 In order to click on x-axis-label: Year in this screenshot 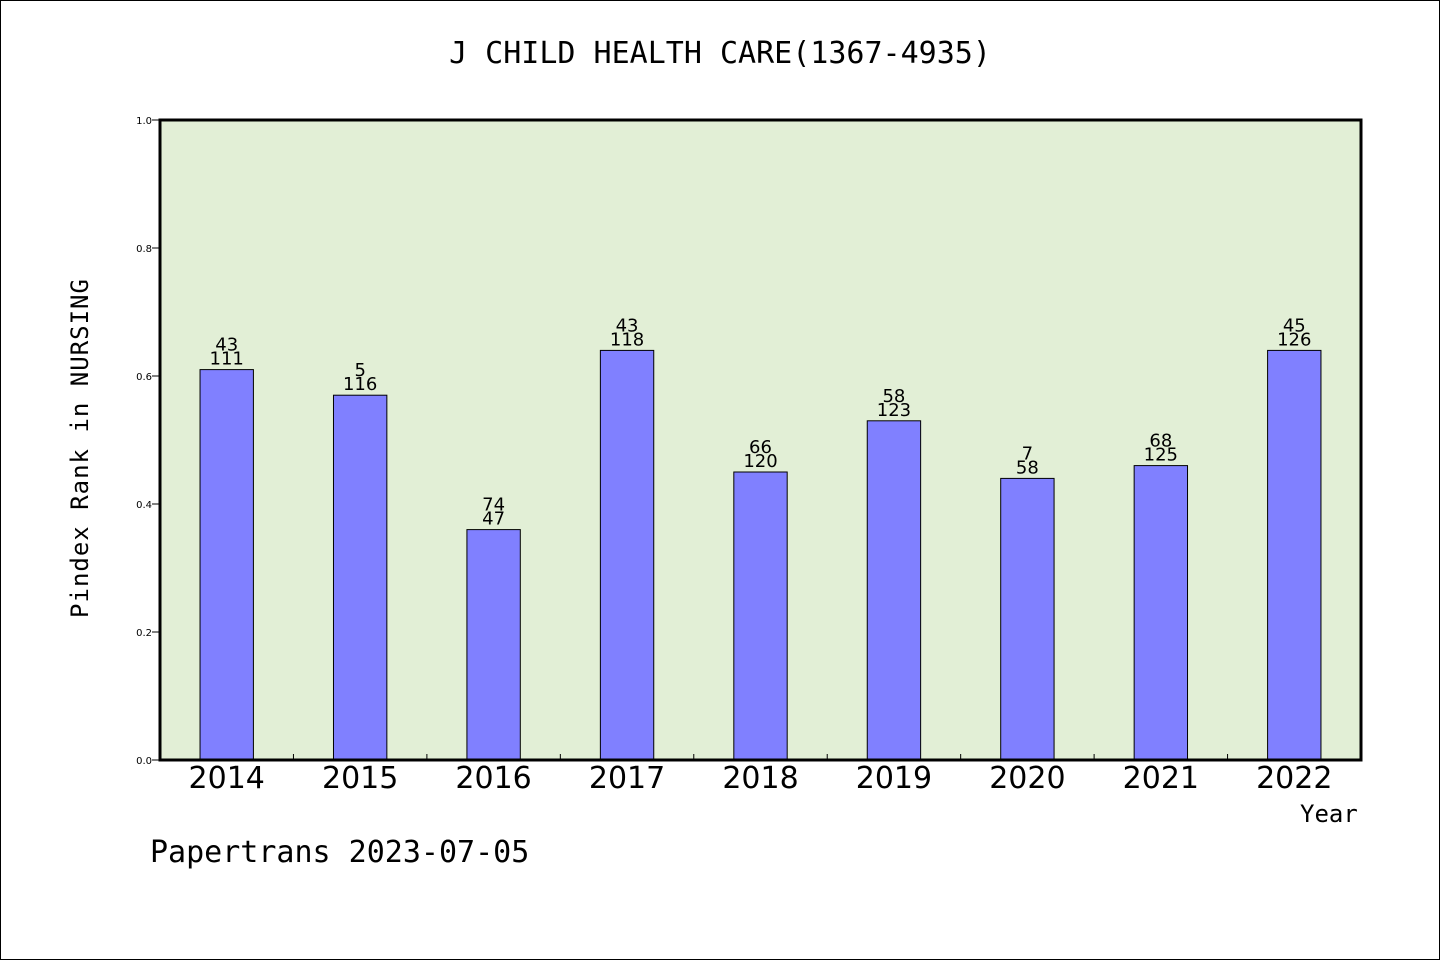, I will do `click(1329, 814)`.